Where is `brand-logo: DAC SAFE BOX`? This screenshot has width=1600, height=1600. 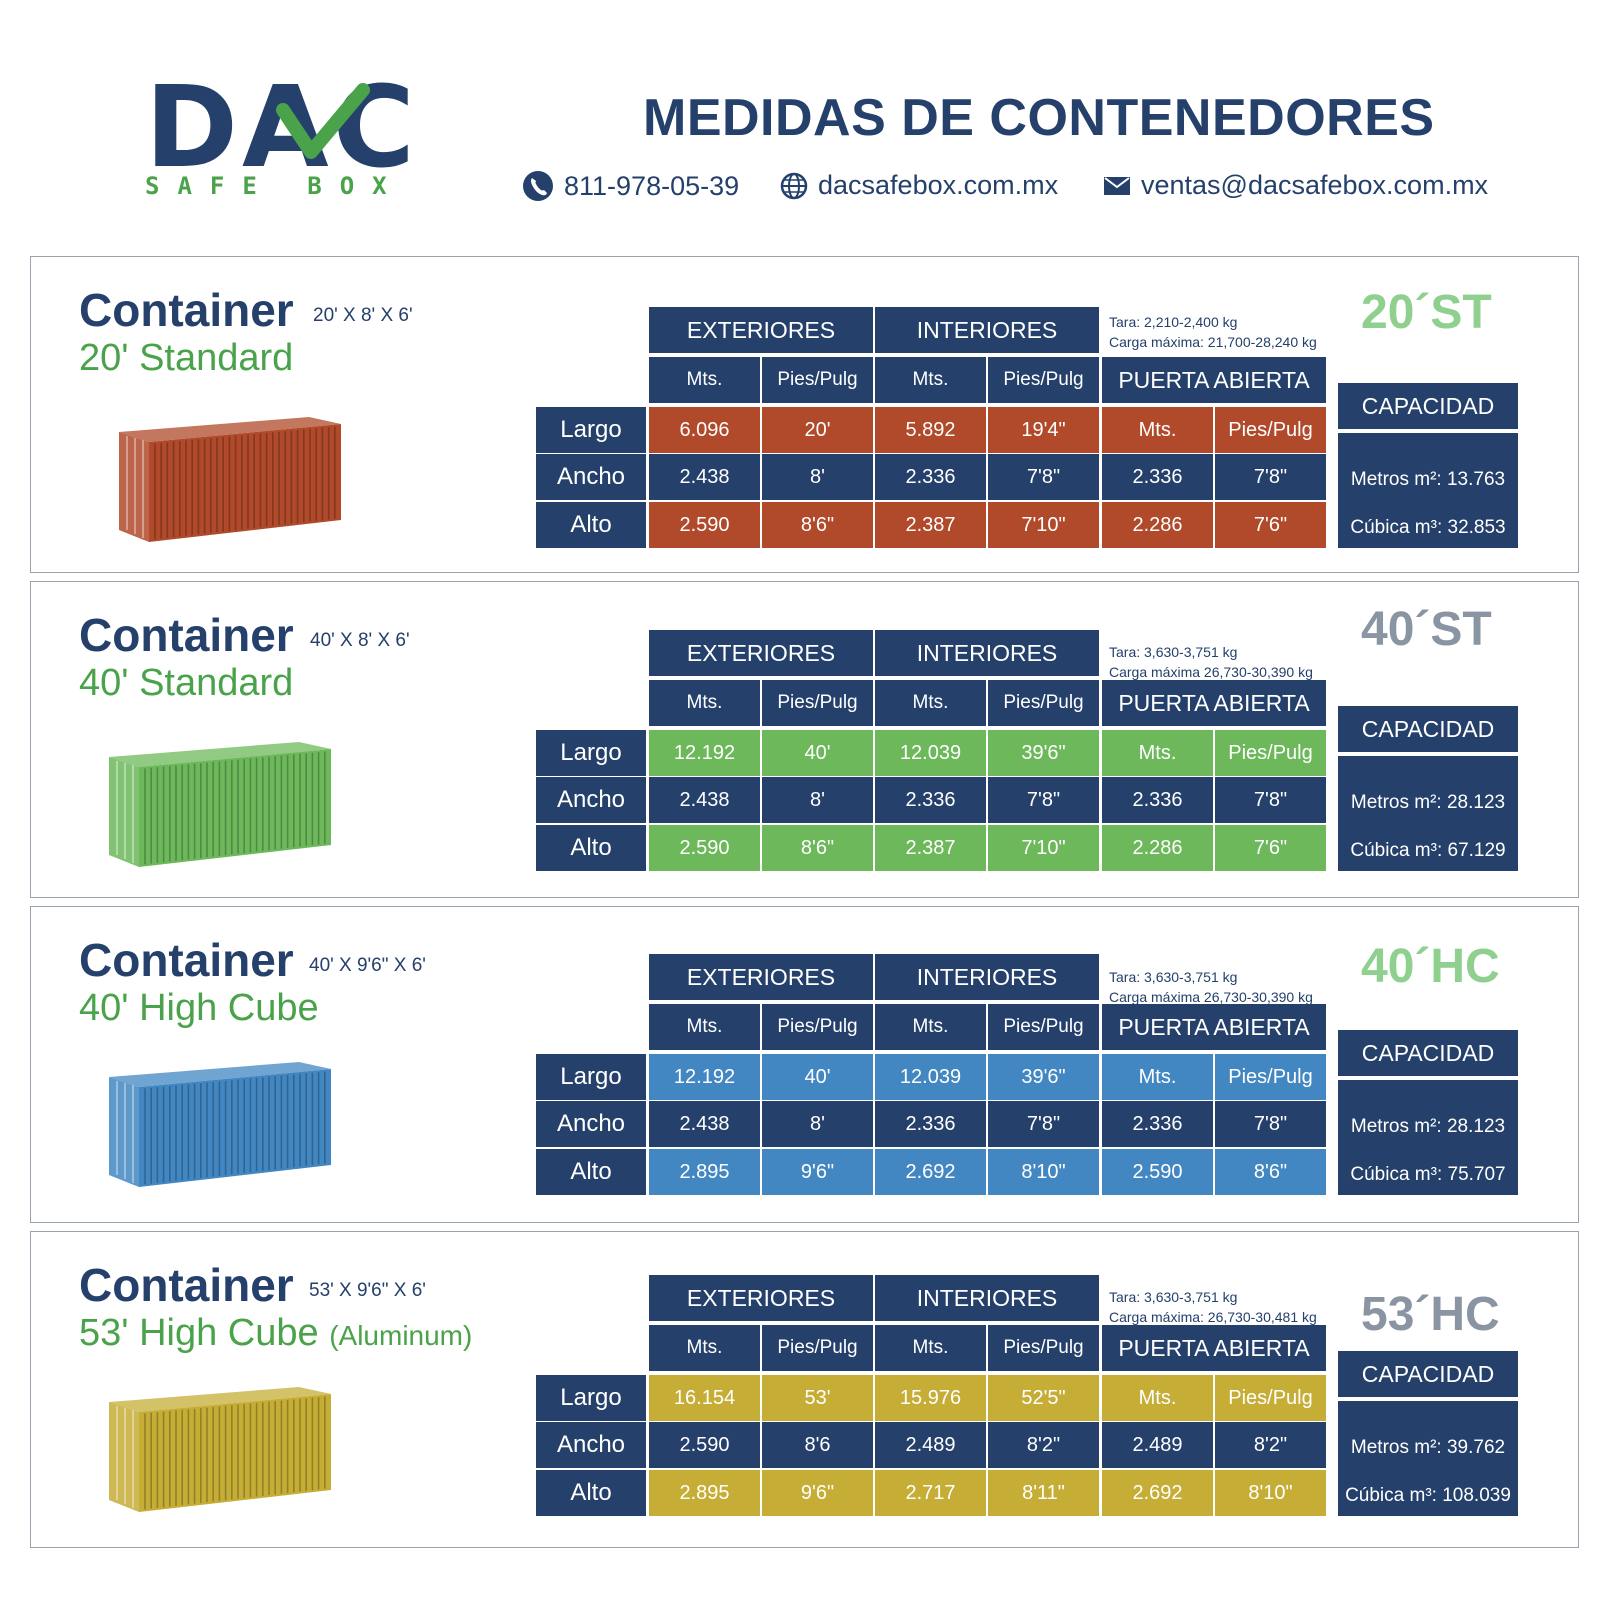
brand-logo: DAC SAFE BOX is located at coordinates (290, 137).